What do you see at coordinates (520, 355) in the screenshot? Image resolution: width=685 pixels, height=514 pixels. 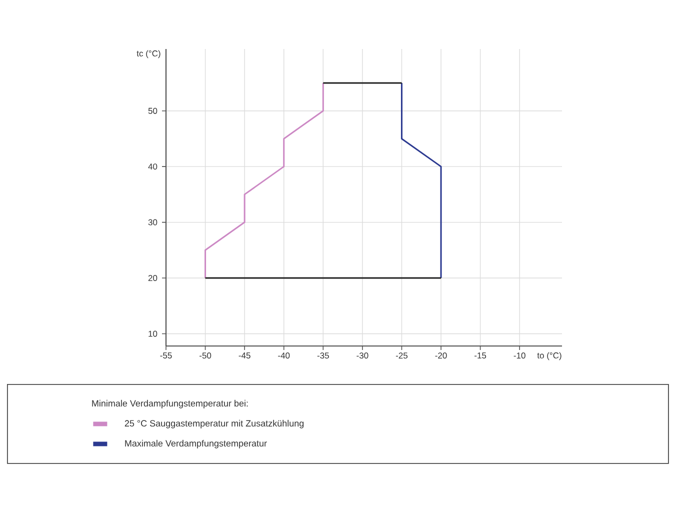 I see `x-tick-label: -10` at bounding box center [520, 355].